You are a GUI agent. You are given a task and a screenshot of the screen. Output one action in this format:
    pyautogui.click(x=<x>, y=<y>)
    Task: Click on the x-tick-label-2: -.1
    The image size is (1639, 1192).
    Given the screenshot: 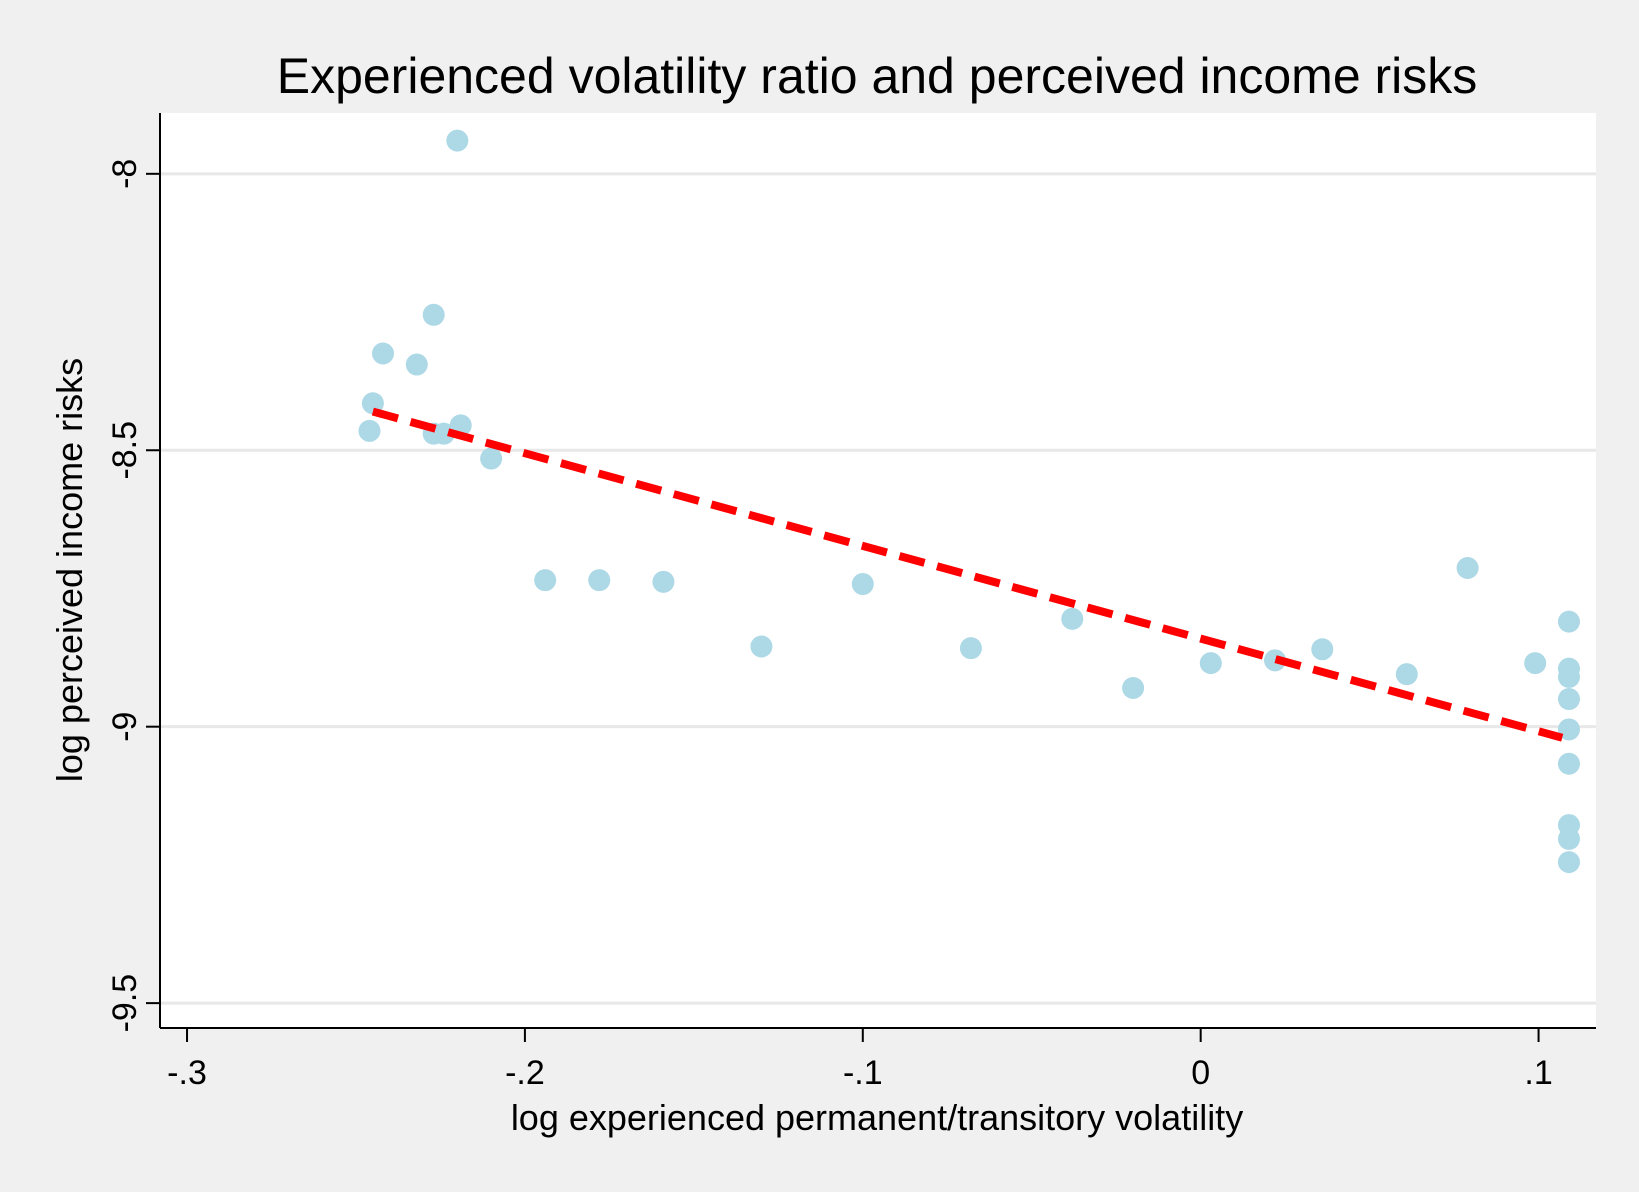 What is the action you would take?
    pyautogui.click(x=863, y=1073)
    